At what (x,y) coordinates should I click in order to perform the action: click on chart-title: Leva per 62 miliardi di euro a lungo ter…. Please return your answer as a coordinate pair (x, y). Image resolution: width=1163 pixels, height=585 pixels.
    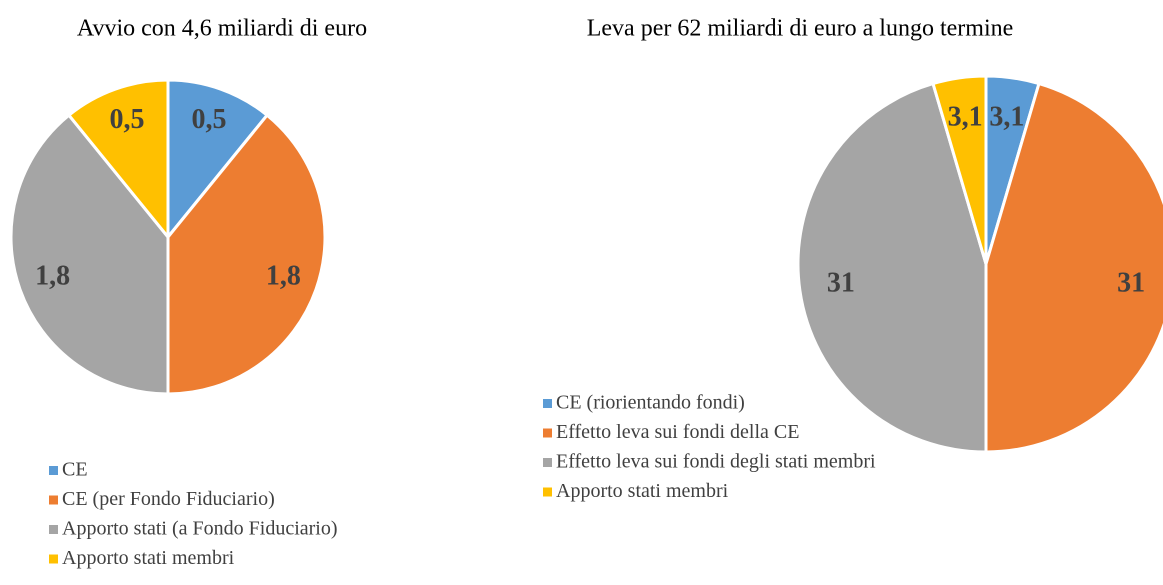
    Looking at the image, I should click on (800, 29).